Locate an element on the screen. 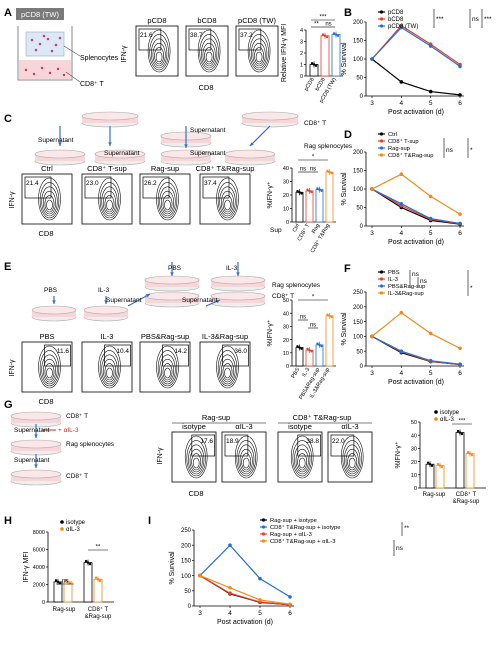 The width and height of the screenshot is (500, 649). dish-top is located at coordinates (250, 154).